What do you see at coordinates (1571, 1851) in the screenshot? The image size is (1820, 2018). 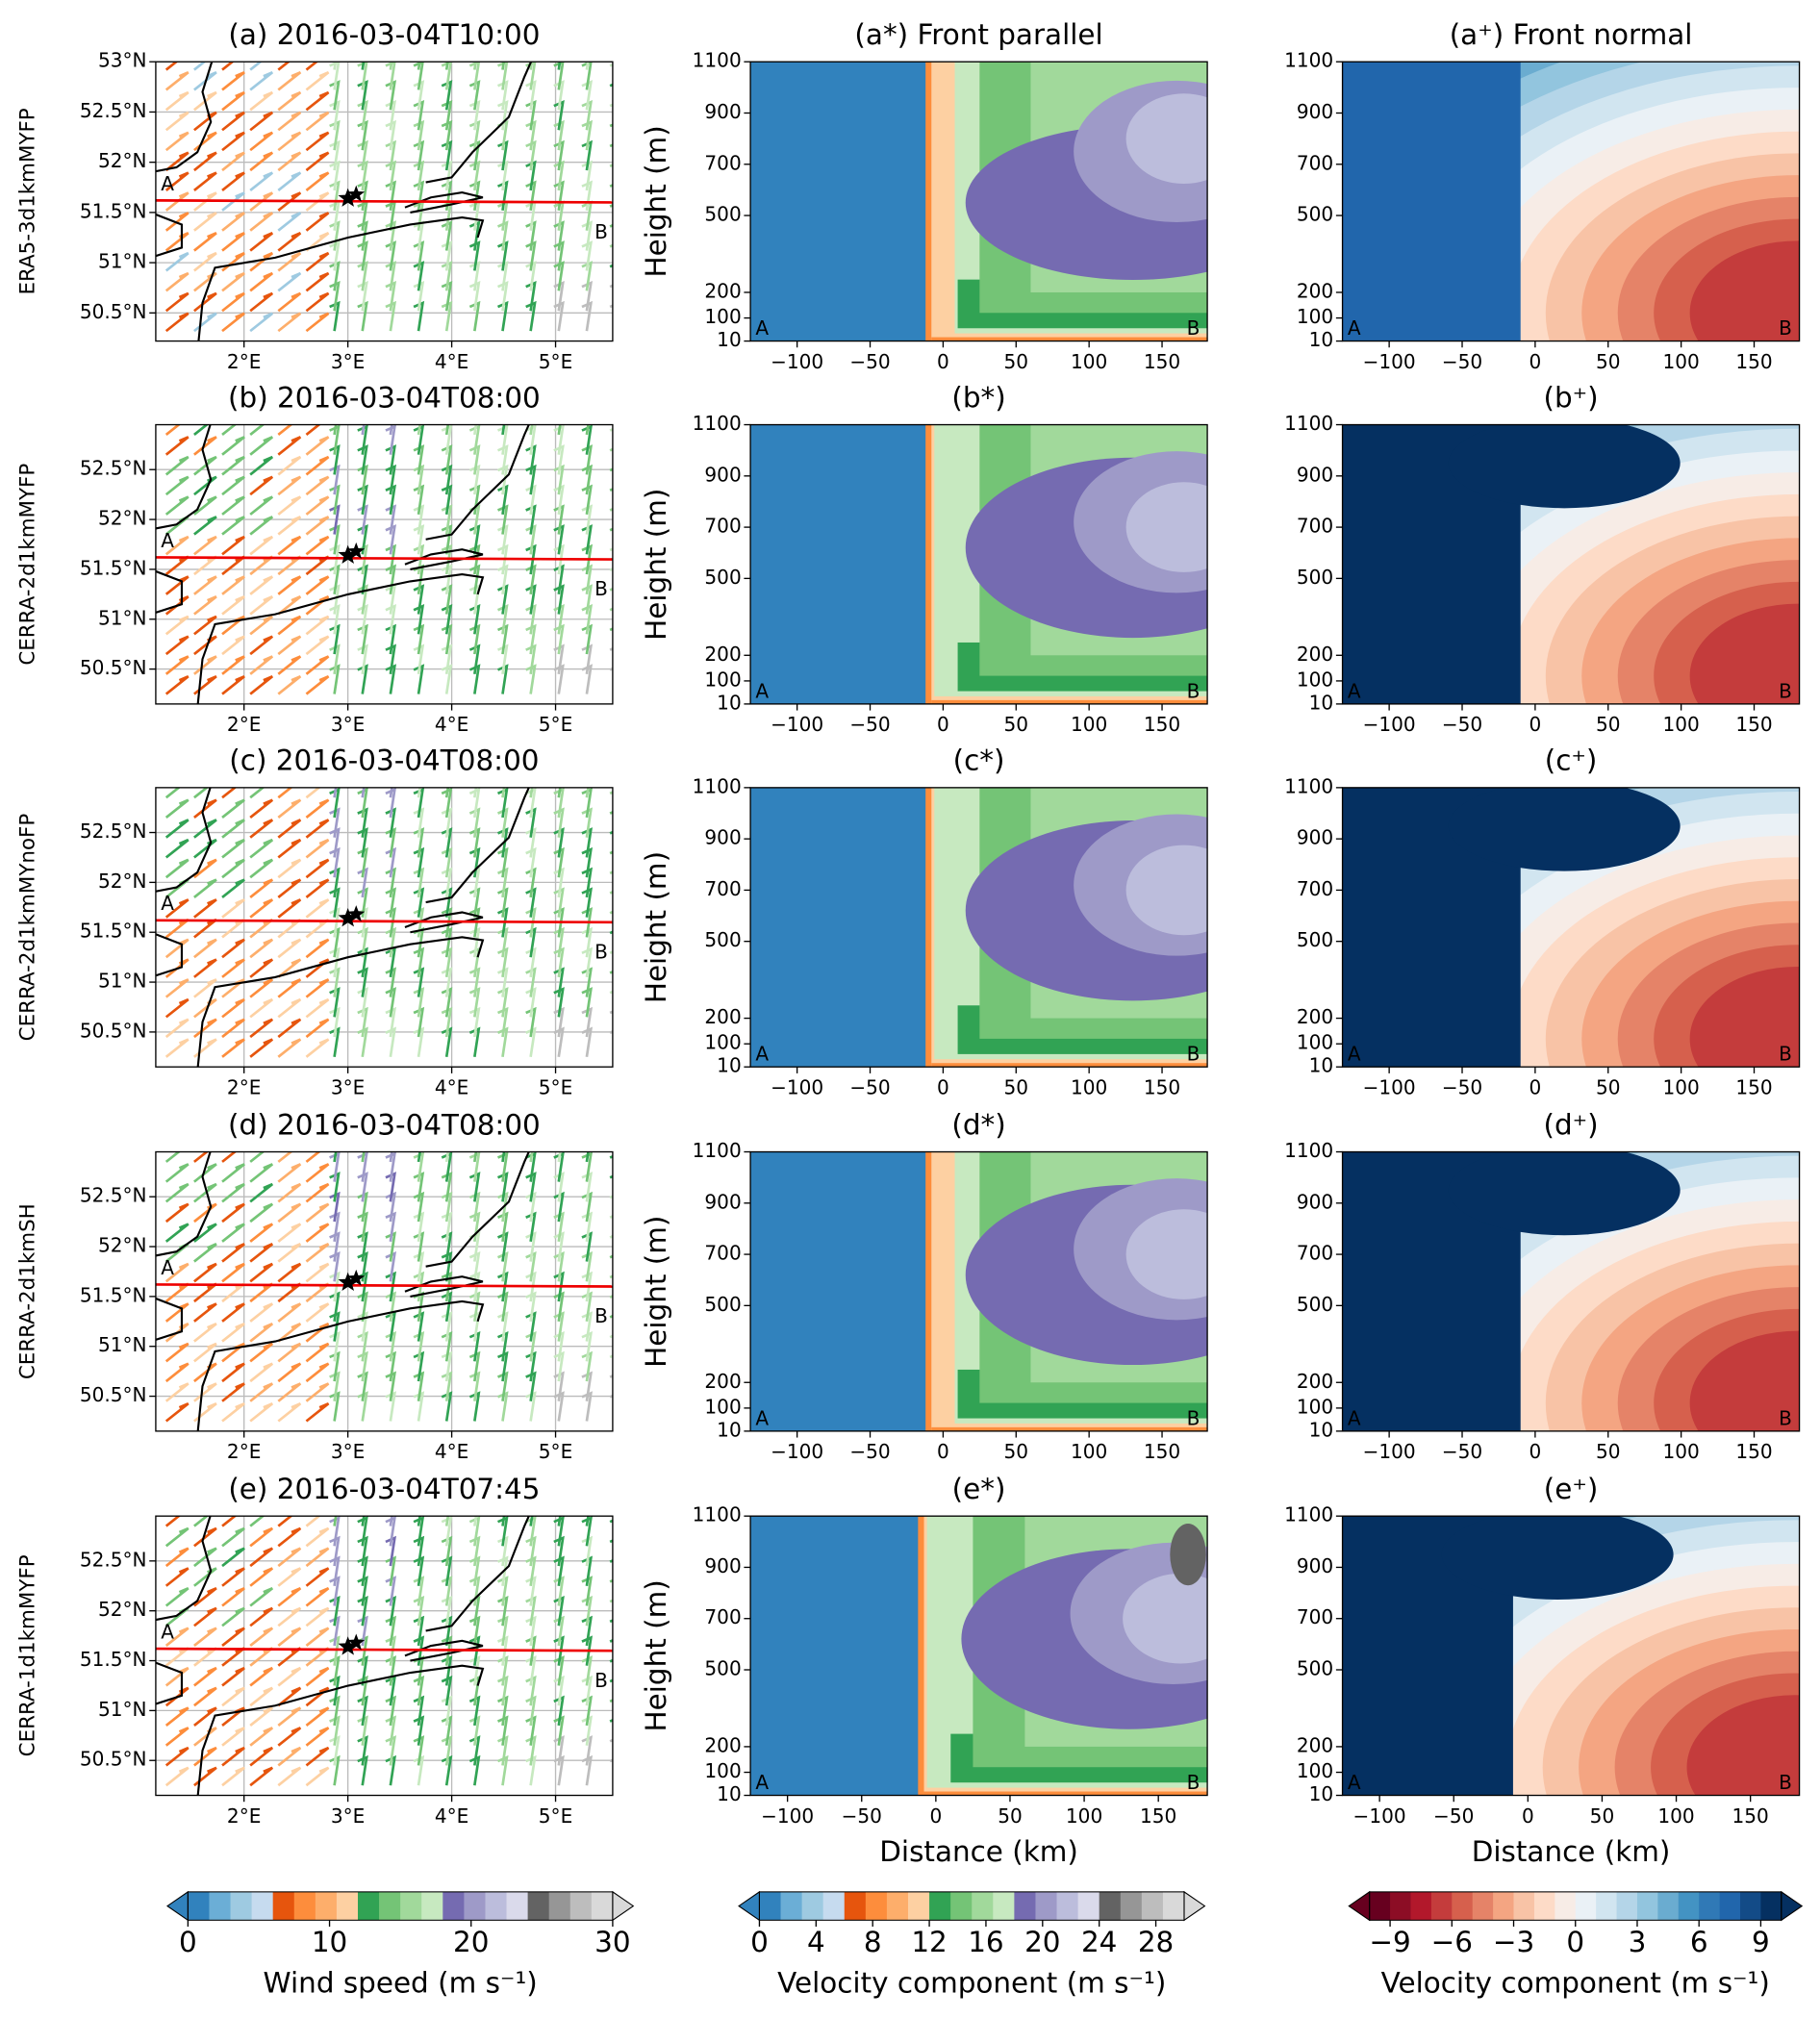 I see `x-axis-label: Distance (km)` at bounding box center [1571, 1851].